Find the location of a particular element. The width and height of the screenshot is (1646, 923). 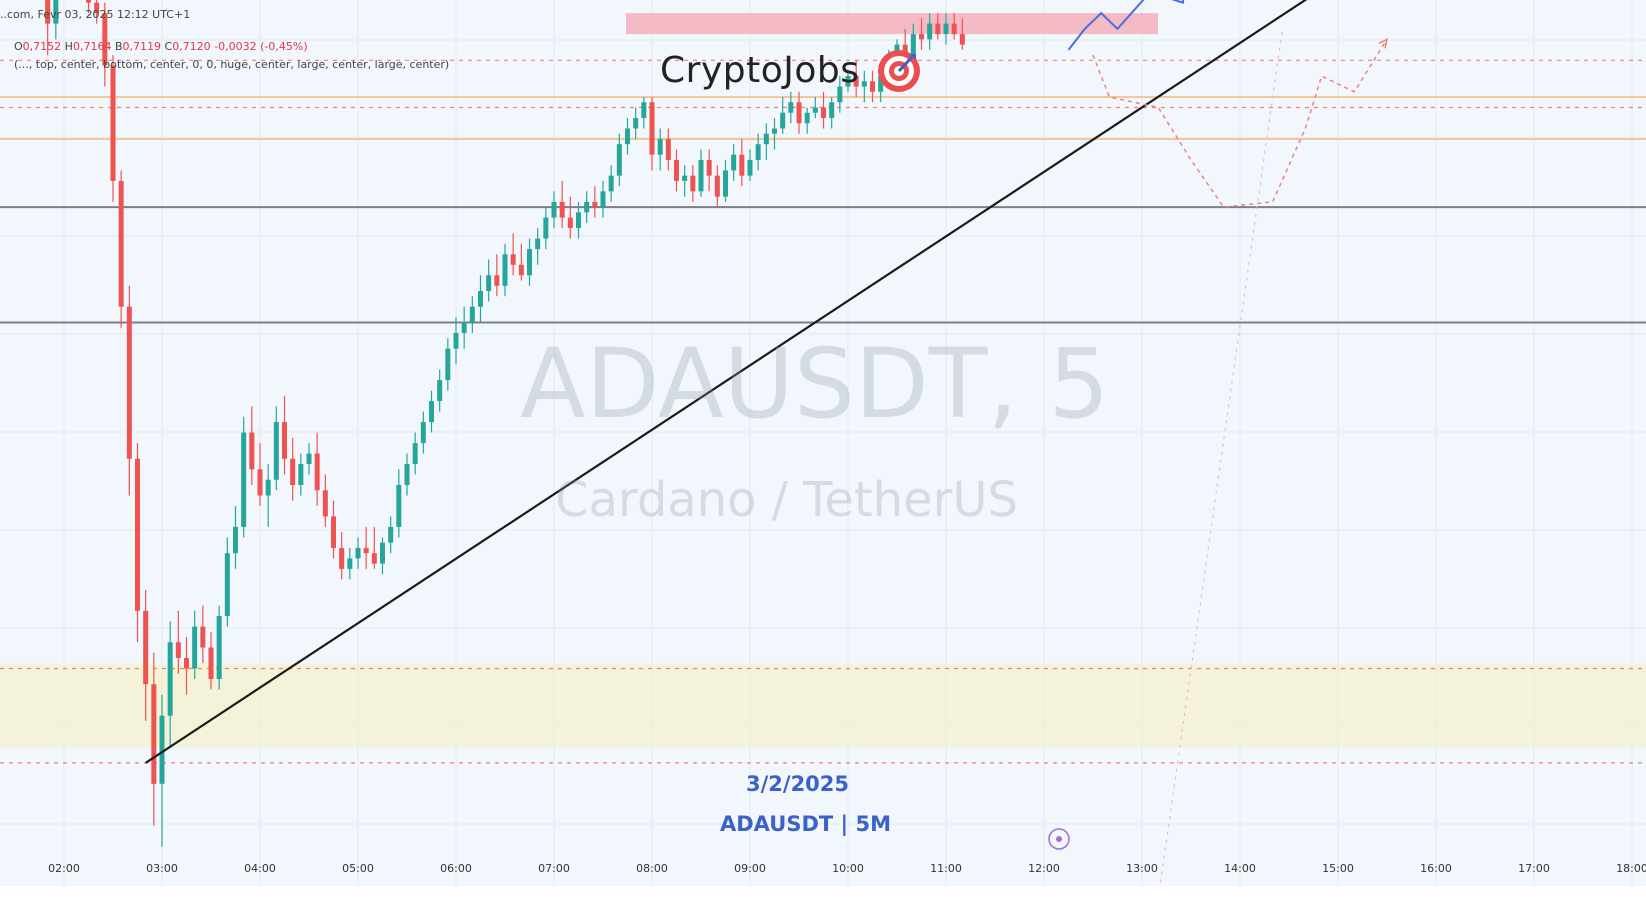

watermark-pair: Cardano / TetherUS is located at coordinates (786, 500).